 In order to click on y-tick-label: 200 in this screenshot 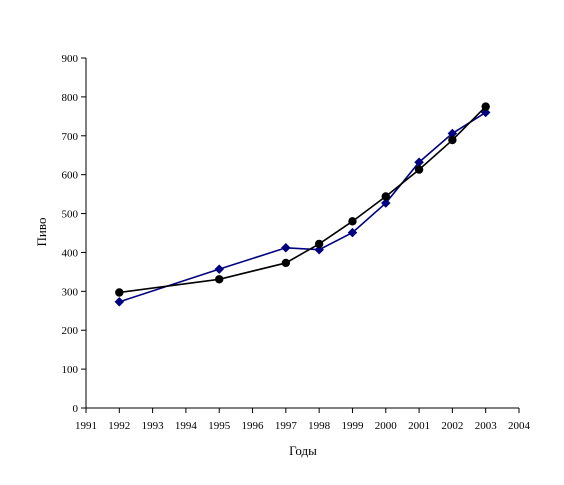, I will do `click(70, 331)`.